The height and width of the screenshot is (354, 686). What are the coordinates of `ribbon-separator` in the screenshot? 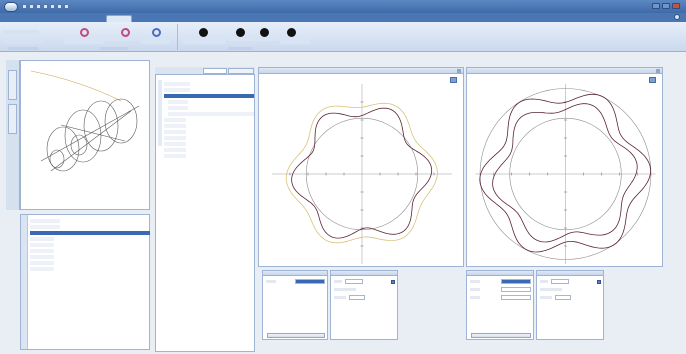 It's located at (177, 37).